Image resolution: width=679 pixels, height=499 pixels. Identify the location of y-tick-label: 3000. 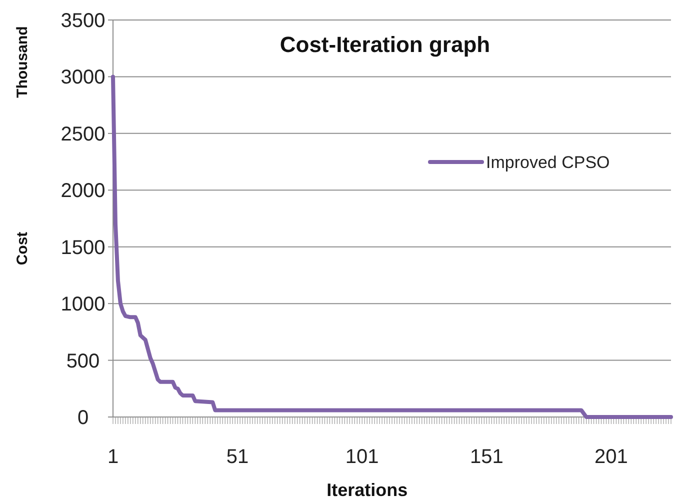
(83, 77).